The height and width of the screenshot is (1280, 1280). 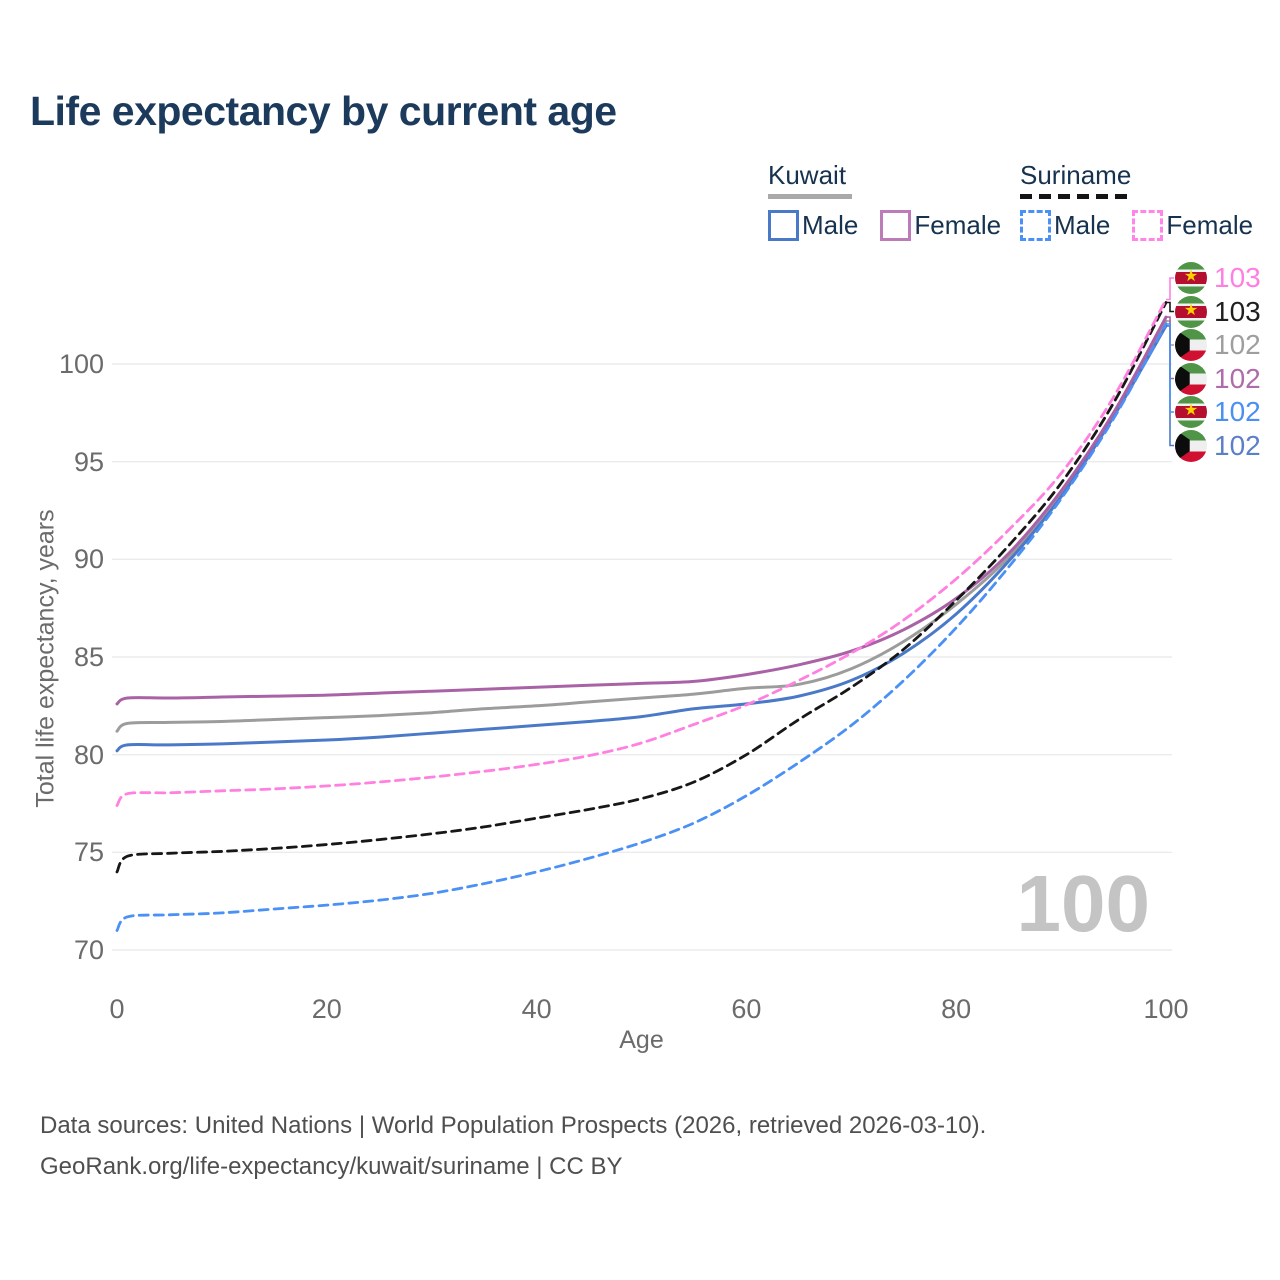 What do you see at coordinates (884, 179) in the screenshot?
I see `legend-country-kuwait: Kuwait` at bounding box center [884, 179].